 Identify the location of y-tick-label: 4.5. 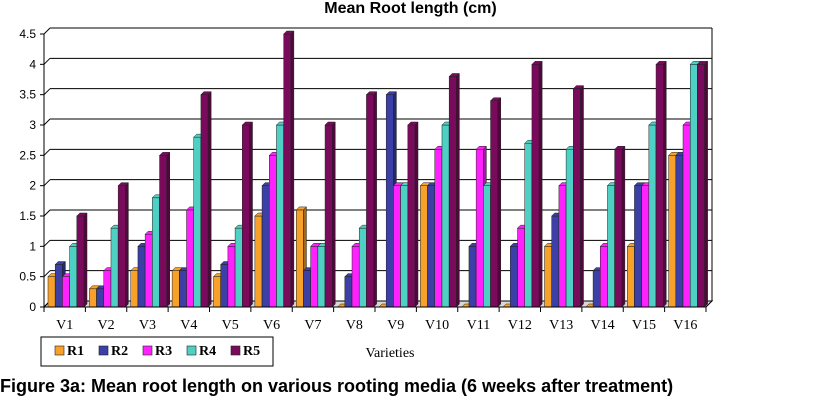
(27, 34).